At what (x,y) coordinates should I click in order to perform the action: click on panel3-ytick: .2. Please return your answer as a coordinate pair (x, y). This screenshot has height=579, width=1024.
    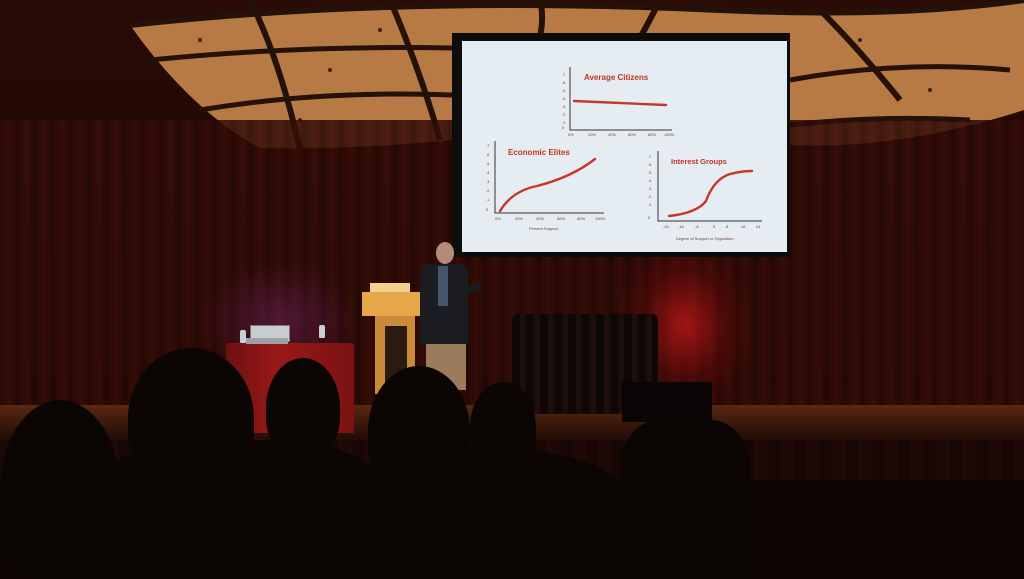
    Looking at the image, I should click on (650, 196).